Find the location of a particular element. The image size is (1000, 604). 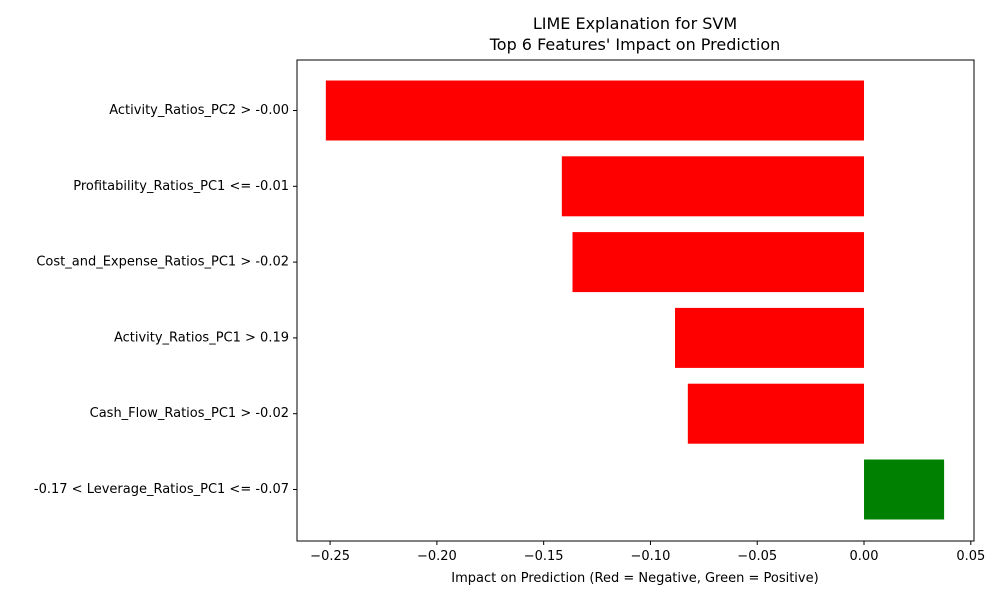

chart-title: LIME Explanation for SVM is located at coordinates (635, 23).